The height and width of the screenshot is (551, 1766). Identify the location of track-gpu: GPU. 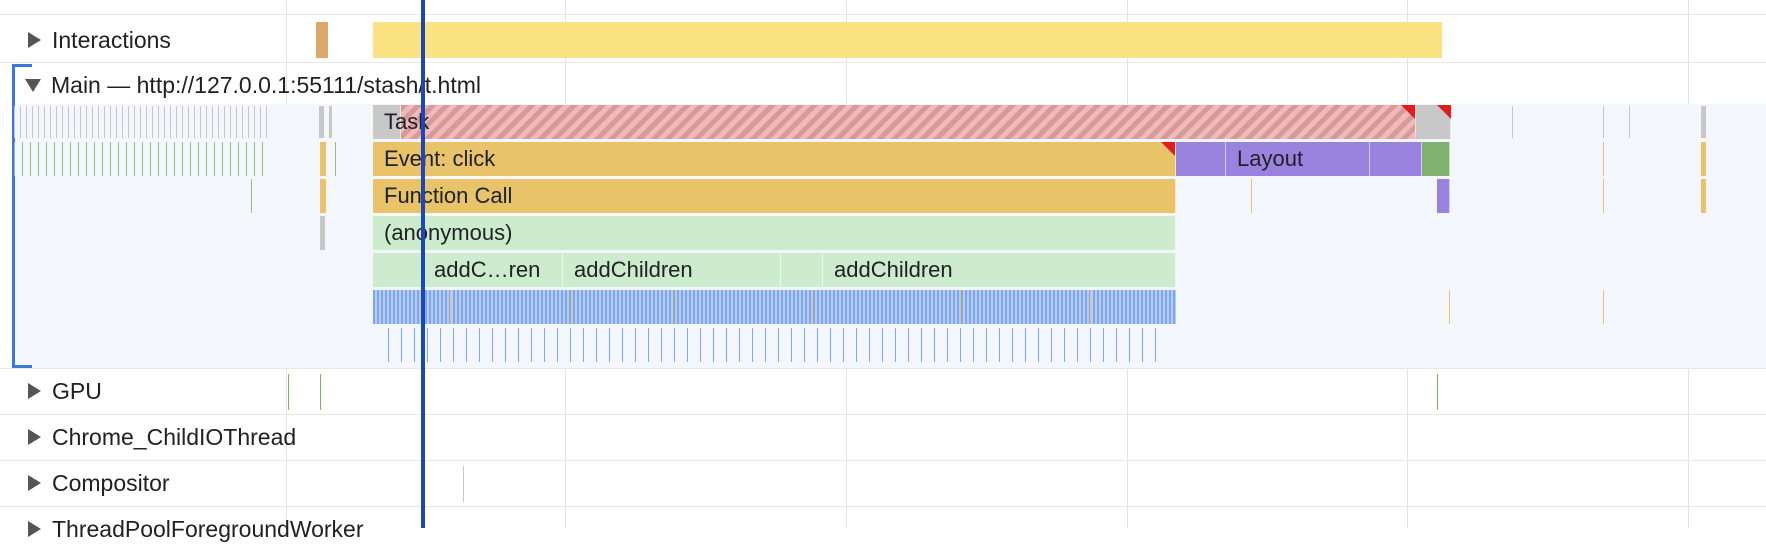
(51, 391).